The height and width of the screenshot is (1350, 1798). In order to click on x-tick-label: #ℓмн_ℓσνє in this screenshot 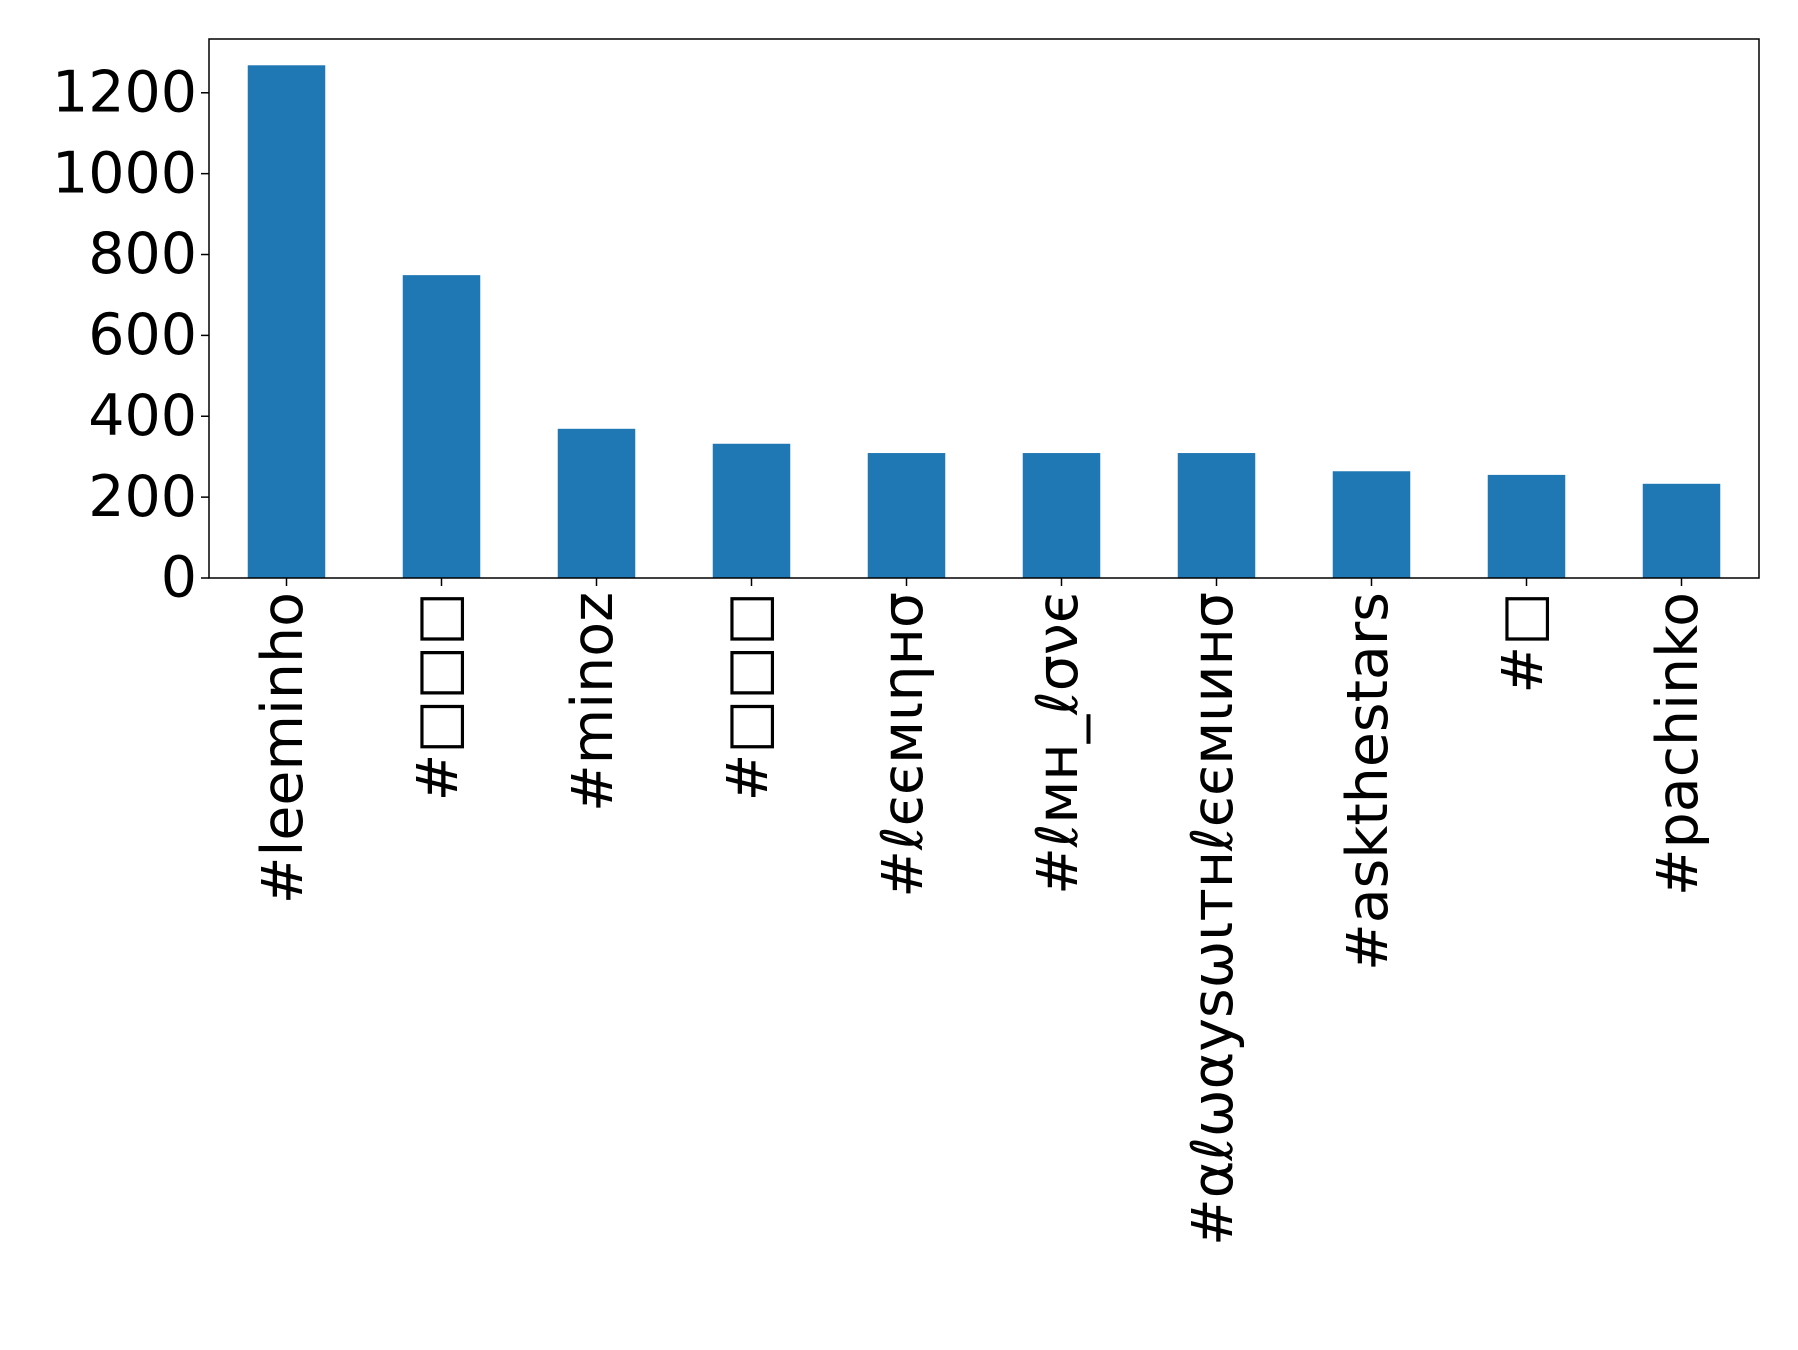, I will do `click(1058, 743)`.